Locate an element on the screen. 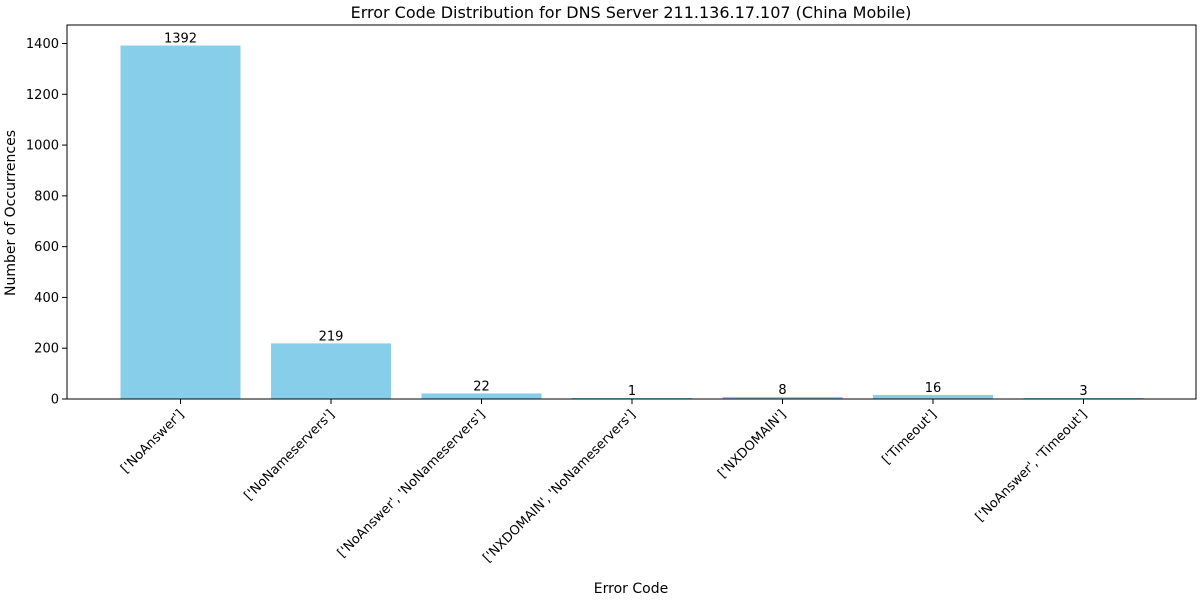 Image resolution: width=1200 pixels, height=604 pixels. x-tick-label: ['NoAnswer'] is located at coordinates (152, 441).